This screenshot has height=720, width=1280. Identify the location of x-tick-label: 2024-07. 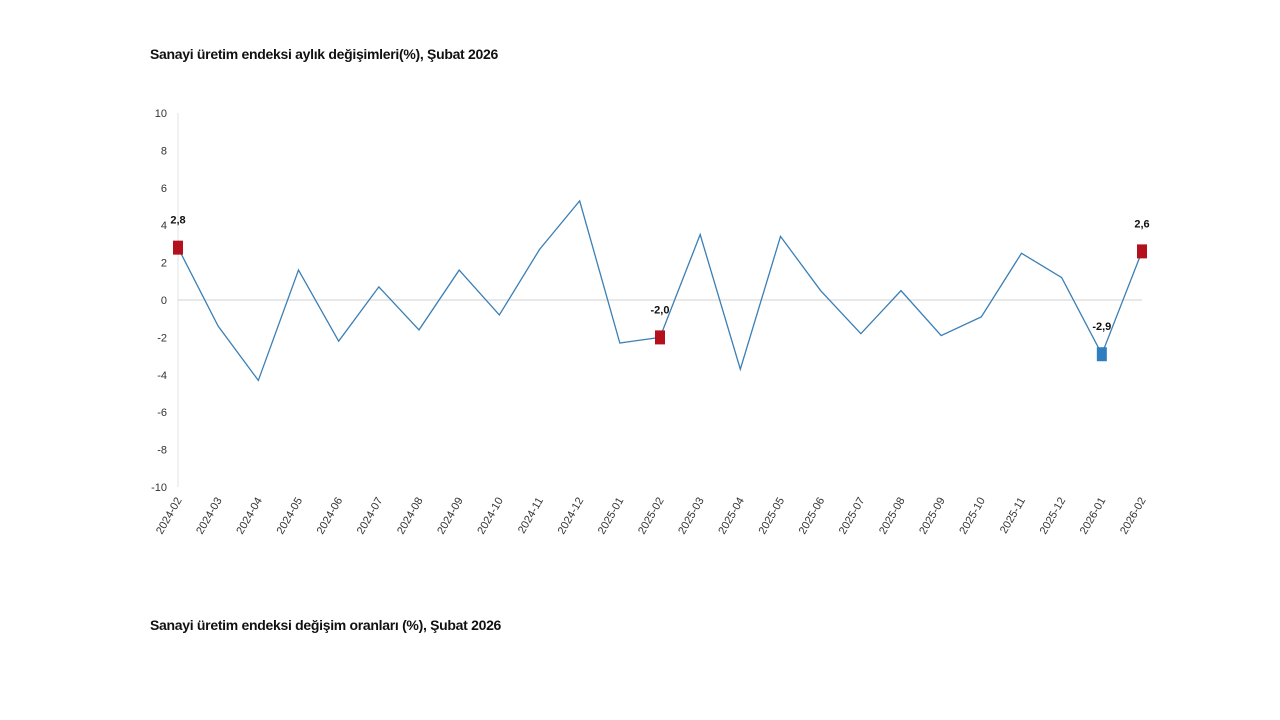
(370, 516).